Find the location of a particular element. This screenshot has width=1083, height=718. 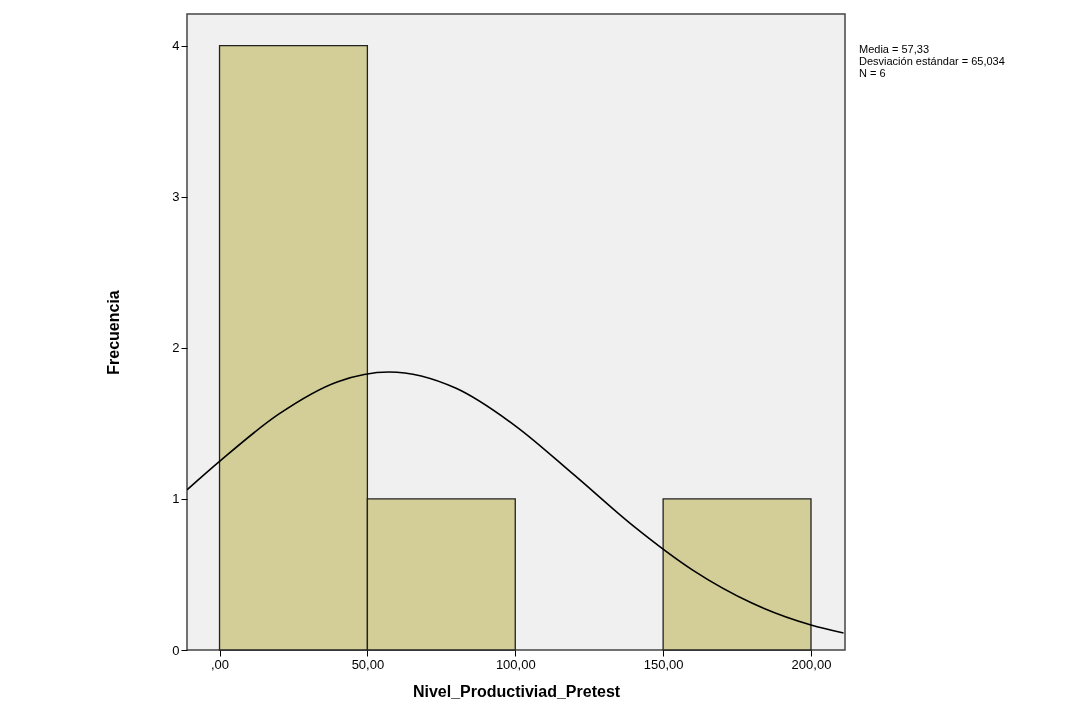

text: Desviación estándar = 65,034 is located at coordinates (932, 61).